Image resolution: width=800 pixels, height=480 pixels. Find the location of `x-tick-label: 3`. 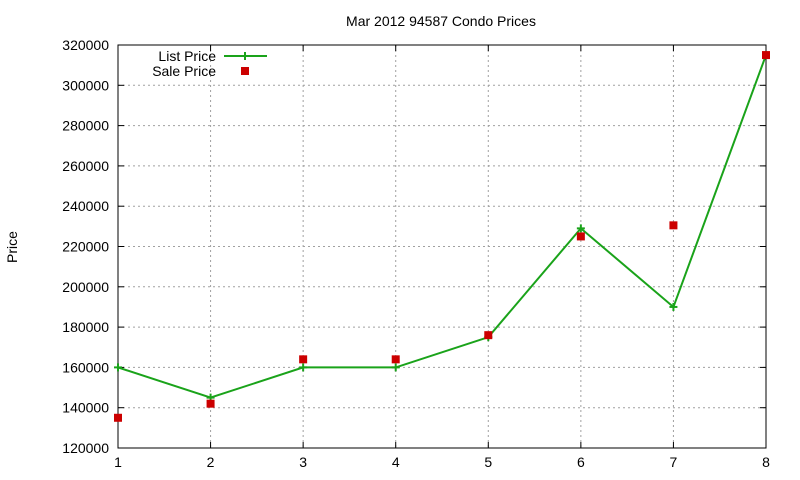

x-tick-label: 3 is located at coordinates (303, 462).